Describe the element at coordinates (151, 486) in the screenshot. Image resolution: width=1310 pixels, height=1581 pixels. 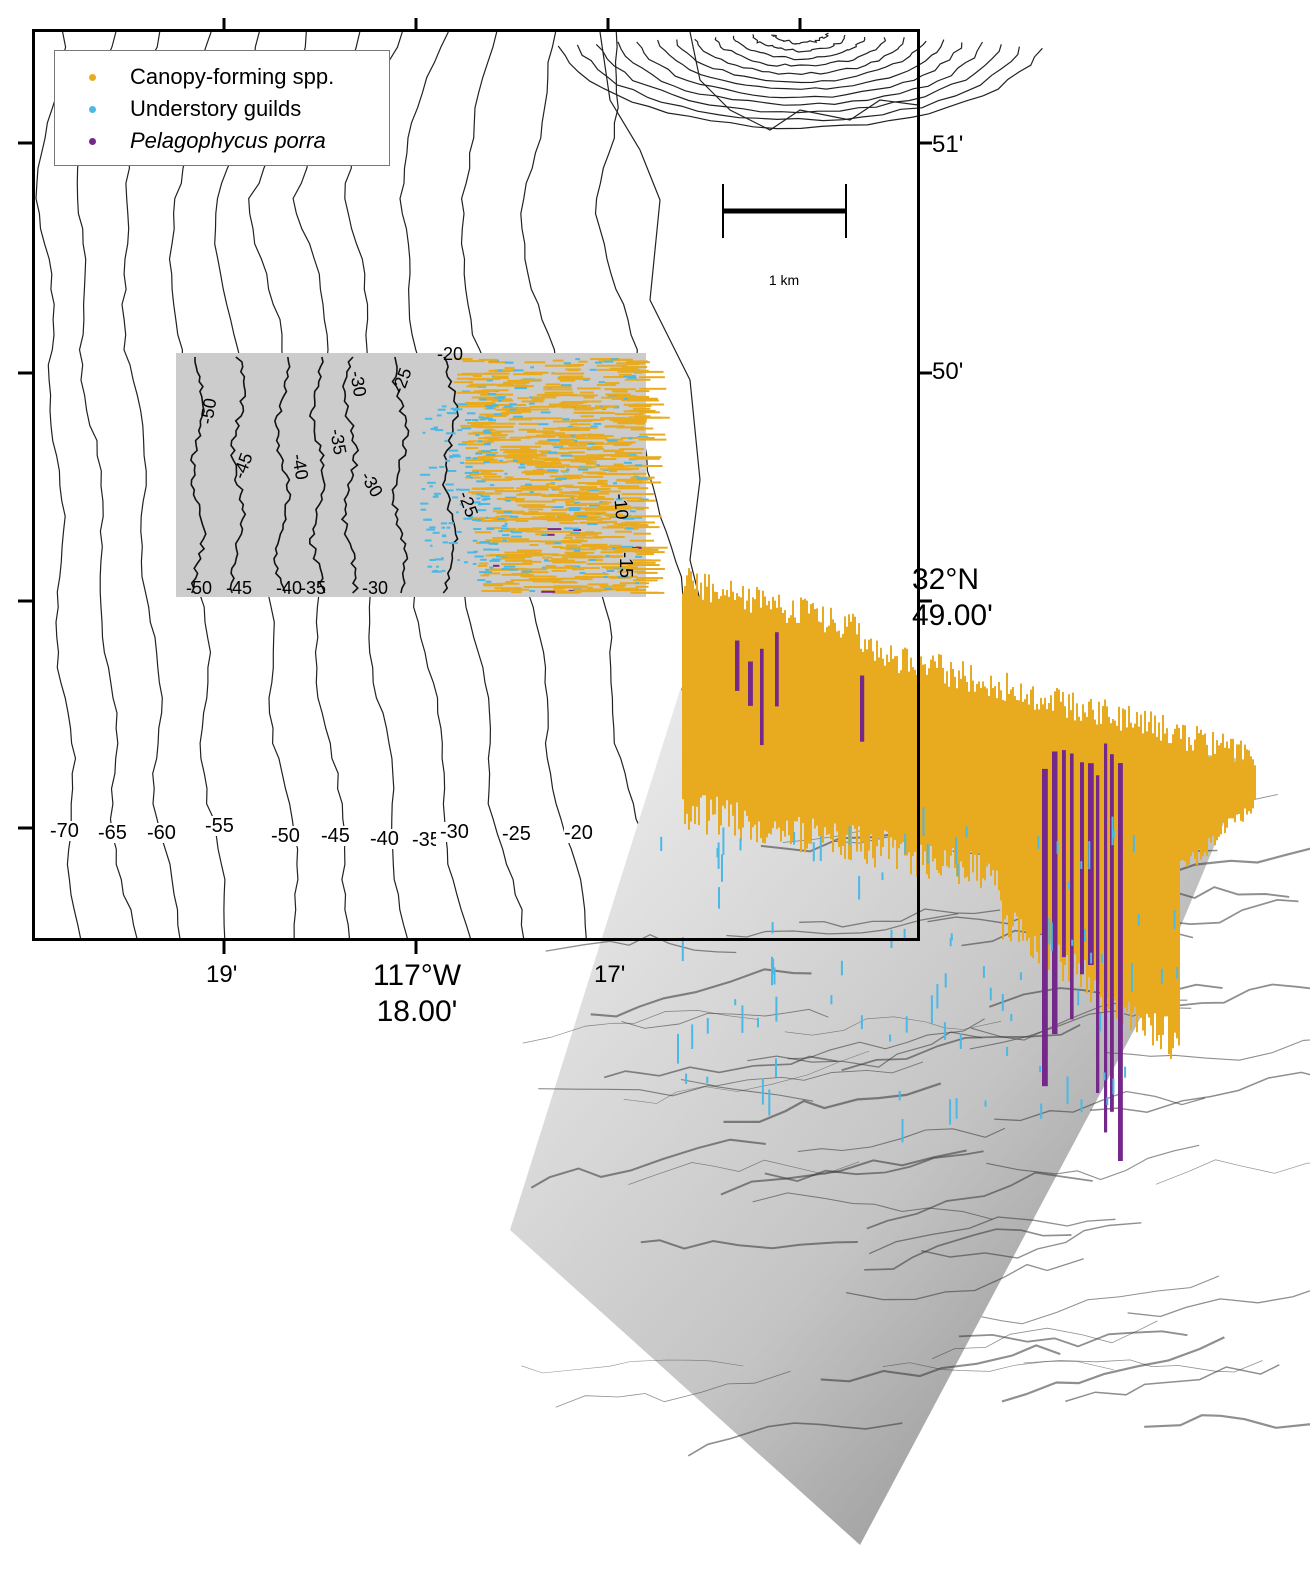
I see `depth-contour` at that location.